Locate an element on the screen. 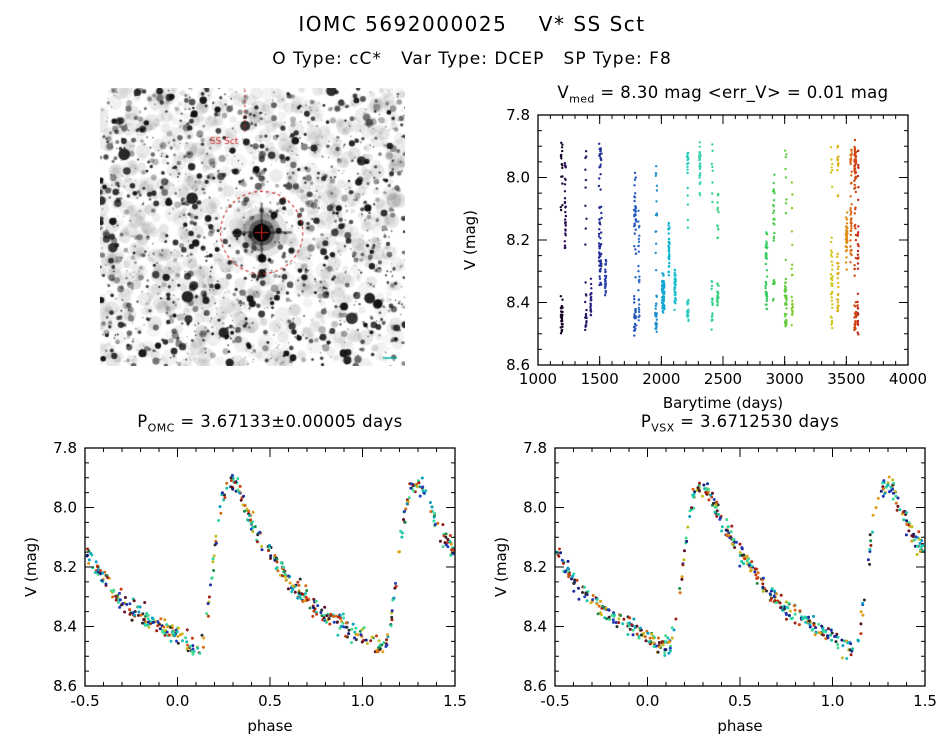 This screenshot has height=747, width=944. object-type-subtitle: O Type: cC* Var Type: DCEP SP Type: F8 is located at coordinates (472, 59).